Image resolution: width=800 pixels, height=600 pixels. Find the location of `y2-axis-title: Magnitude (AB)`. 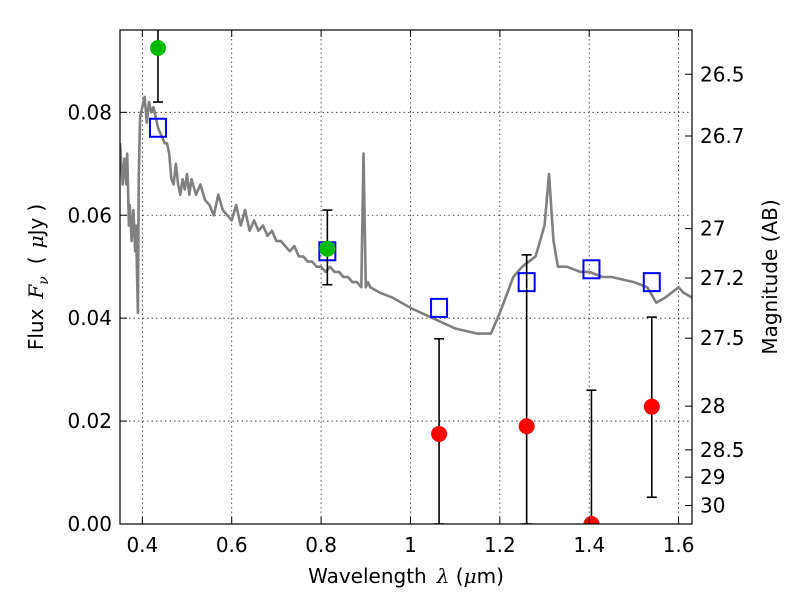

y2-axis-title: Magnitude (AB) is located at coordinates (770, 276).